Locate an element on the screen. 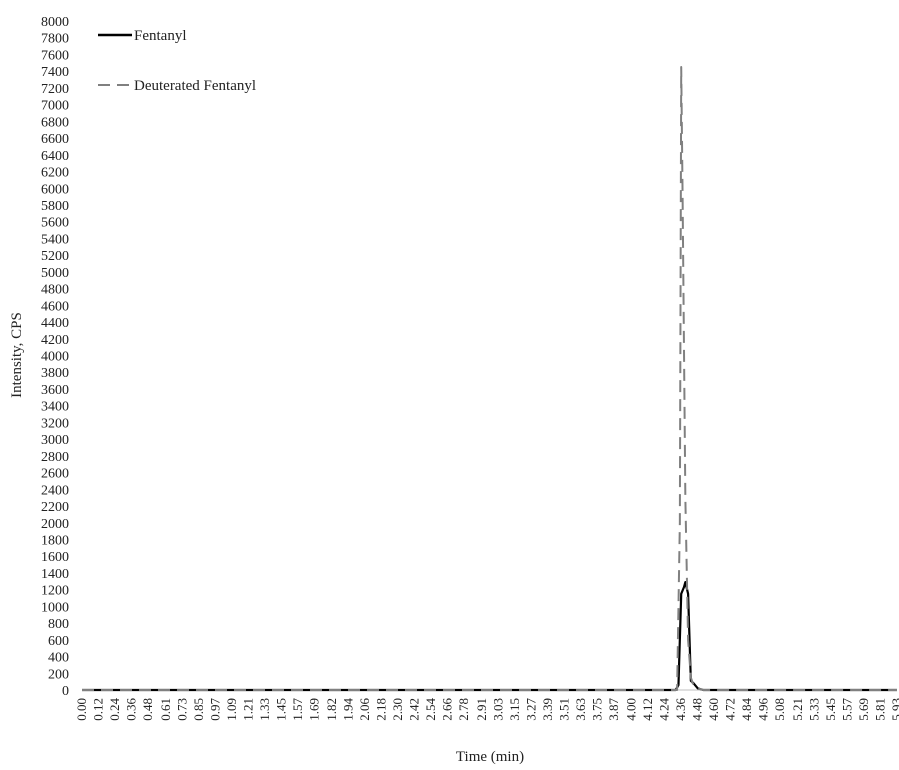 The height and width of the screenshot is (770, 899). x-tick-label: 5.69 is located at coordinates (863, 709).